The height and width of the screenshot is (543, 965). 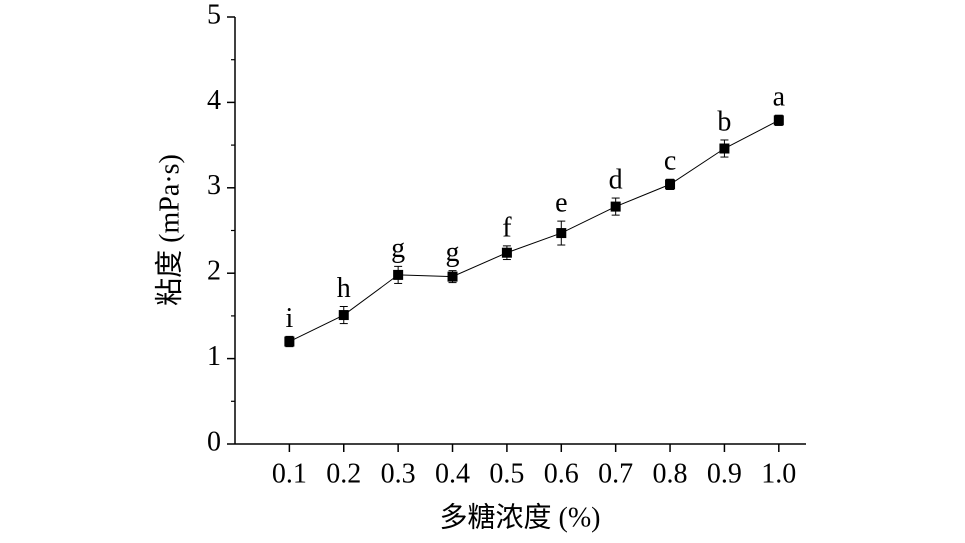 What do you see at coordinates (778, 473) in the screenshot?
I see `x-tick-label: 1.0` at bounding box center [778, 473].